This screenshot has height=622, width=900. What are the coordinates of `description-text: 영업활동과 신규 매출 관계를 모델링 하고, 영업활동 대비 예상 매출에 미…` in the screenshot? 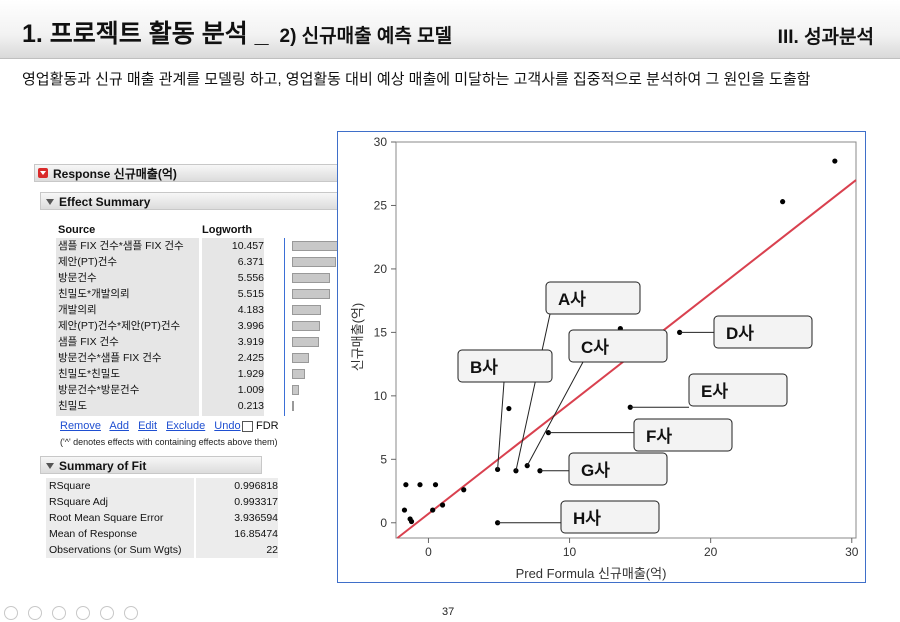 It's located at (416, 79).